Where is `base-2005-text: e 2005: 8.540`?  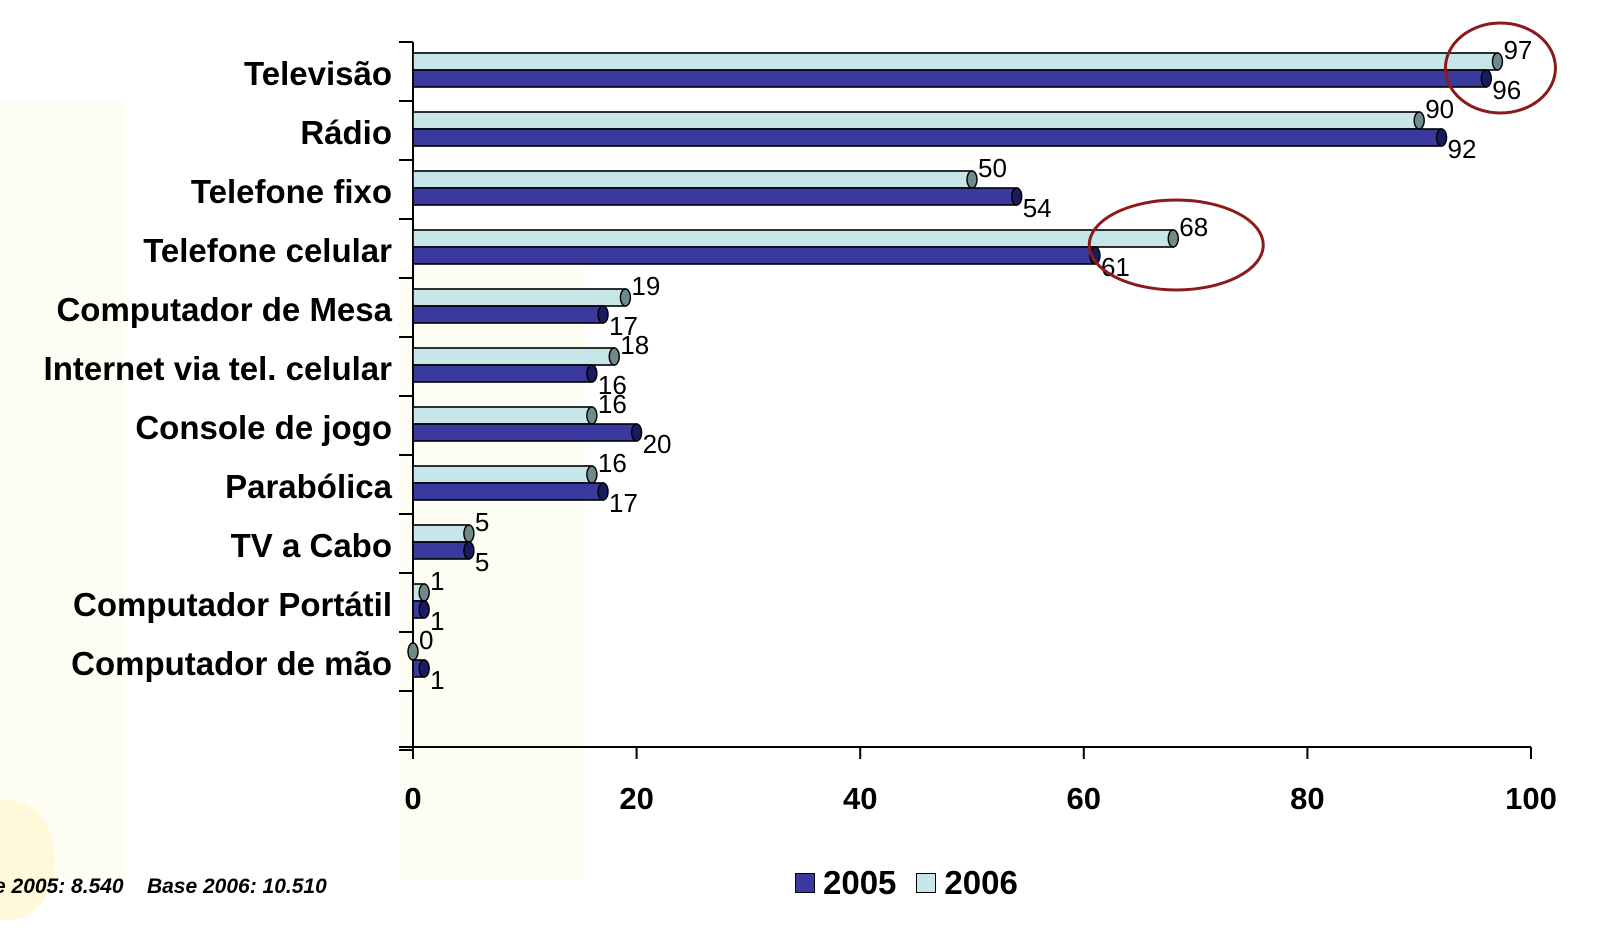 base-2005-text: e 2005: 8.540 is located at coordinates (62, 886).